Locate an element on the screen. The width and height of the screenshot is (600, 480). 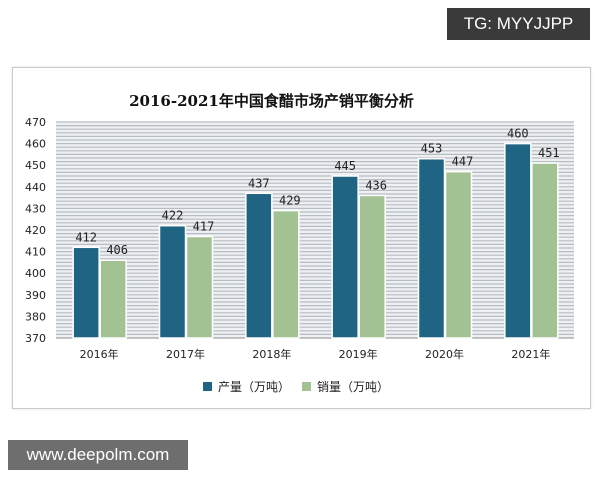
legend: 产量（万吨） 销量（万吨） is located at coordinates (296, 386).